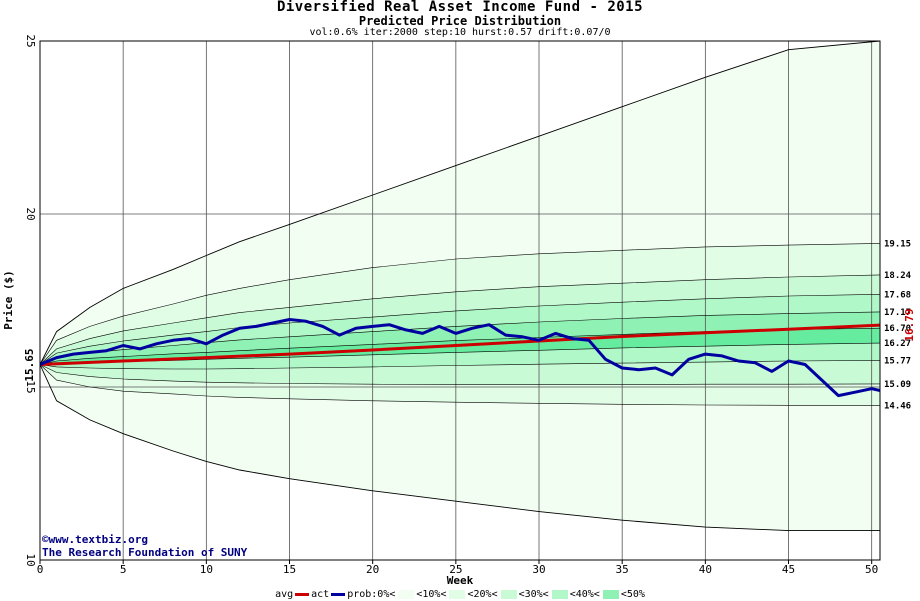 This screenshot has width=920, height=601. I want to click on x-tick-label: 10, so click(206, 569).